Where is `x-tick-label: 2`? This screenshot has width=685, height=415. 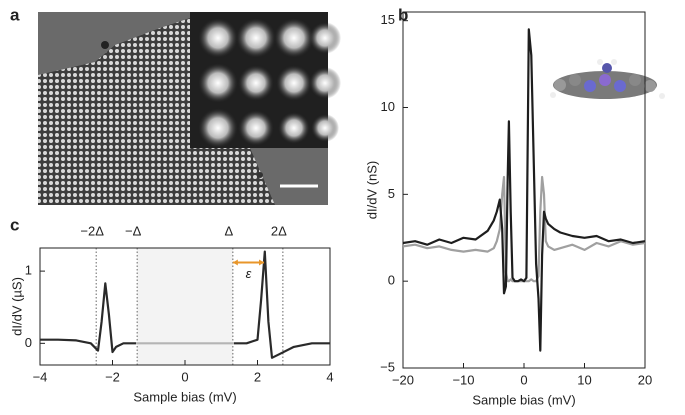
x-tick-label: 2 is located at coordinates (257, 376).